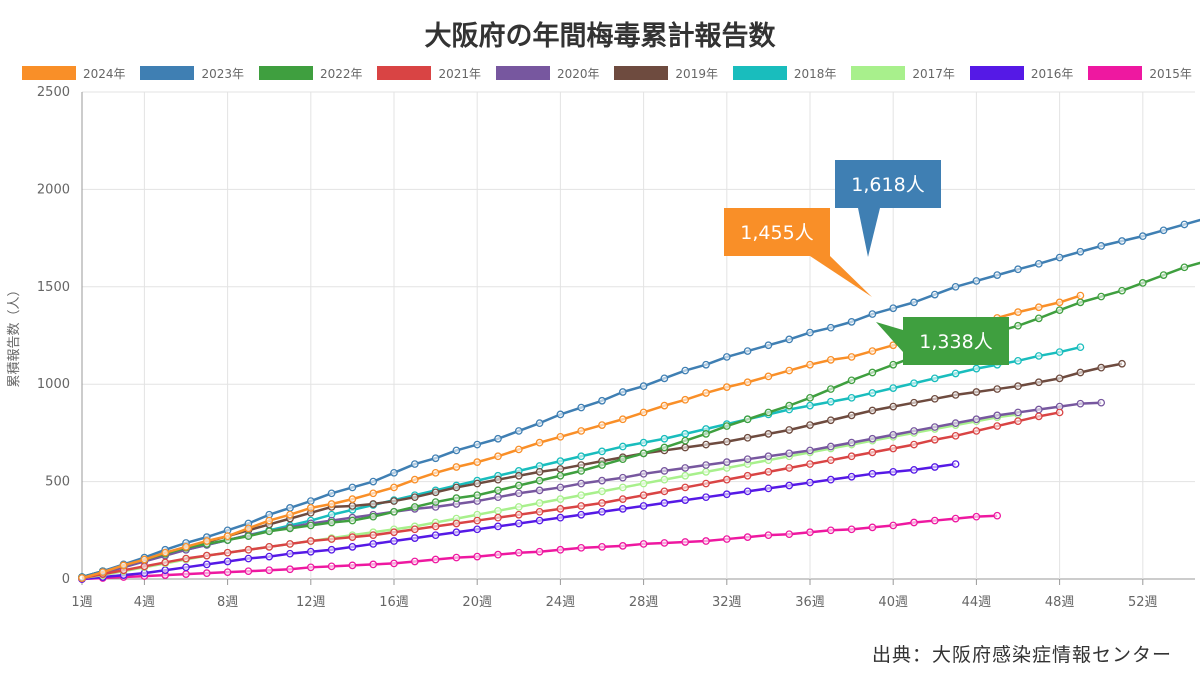 The height and width of the screenshot is (675, 1200). Describe the element at coordinates (74, 73) in the screenshot. I see `legend-item-0: 2024年` at that location.